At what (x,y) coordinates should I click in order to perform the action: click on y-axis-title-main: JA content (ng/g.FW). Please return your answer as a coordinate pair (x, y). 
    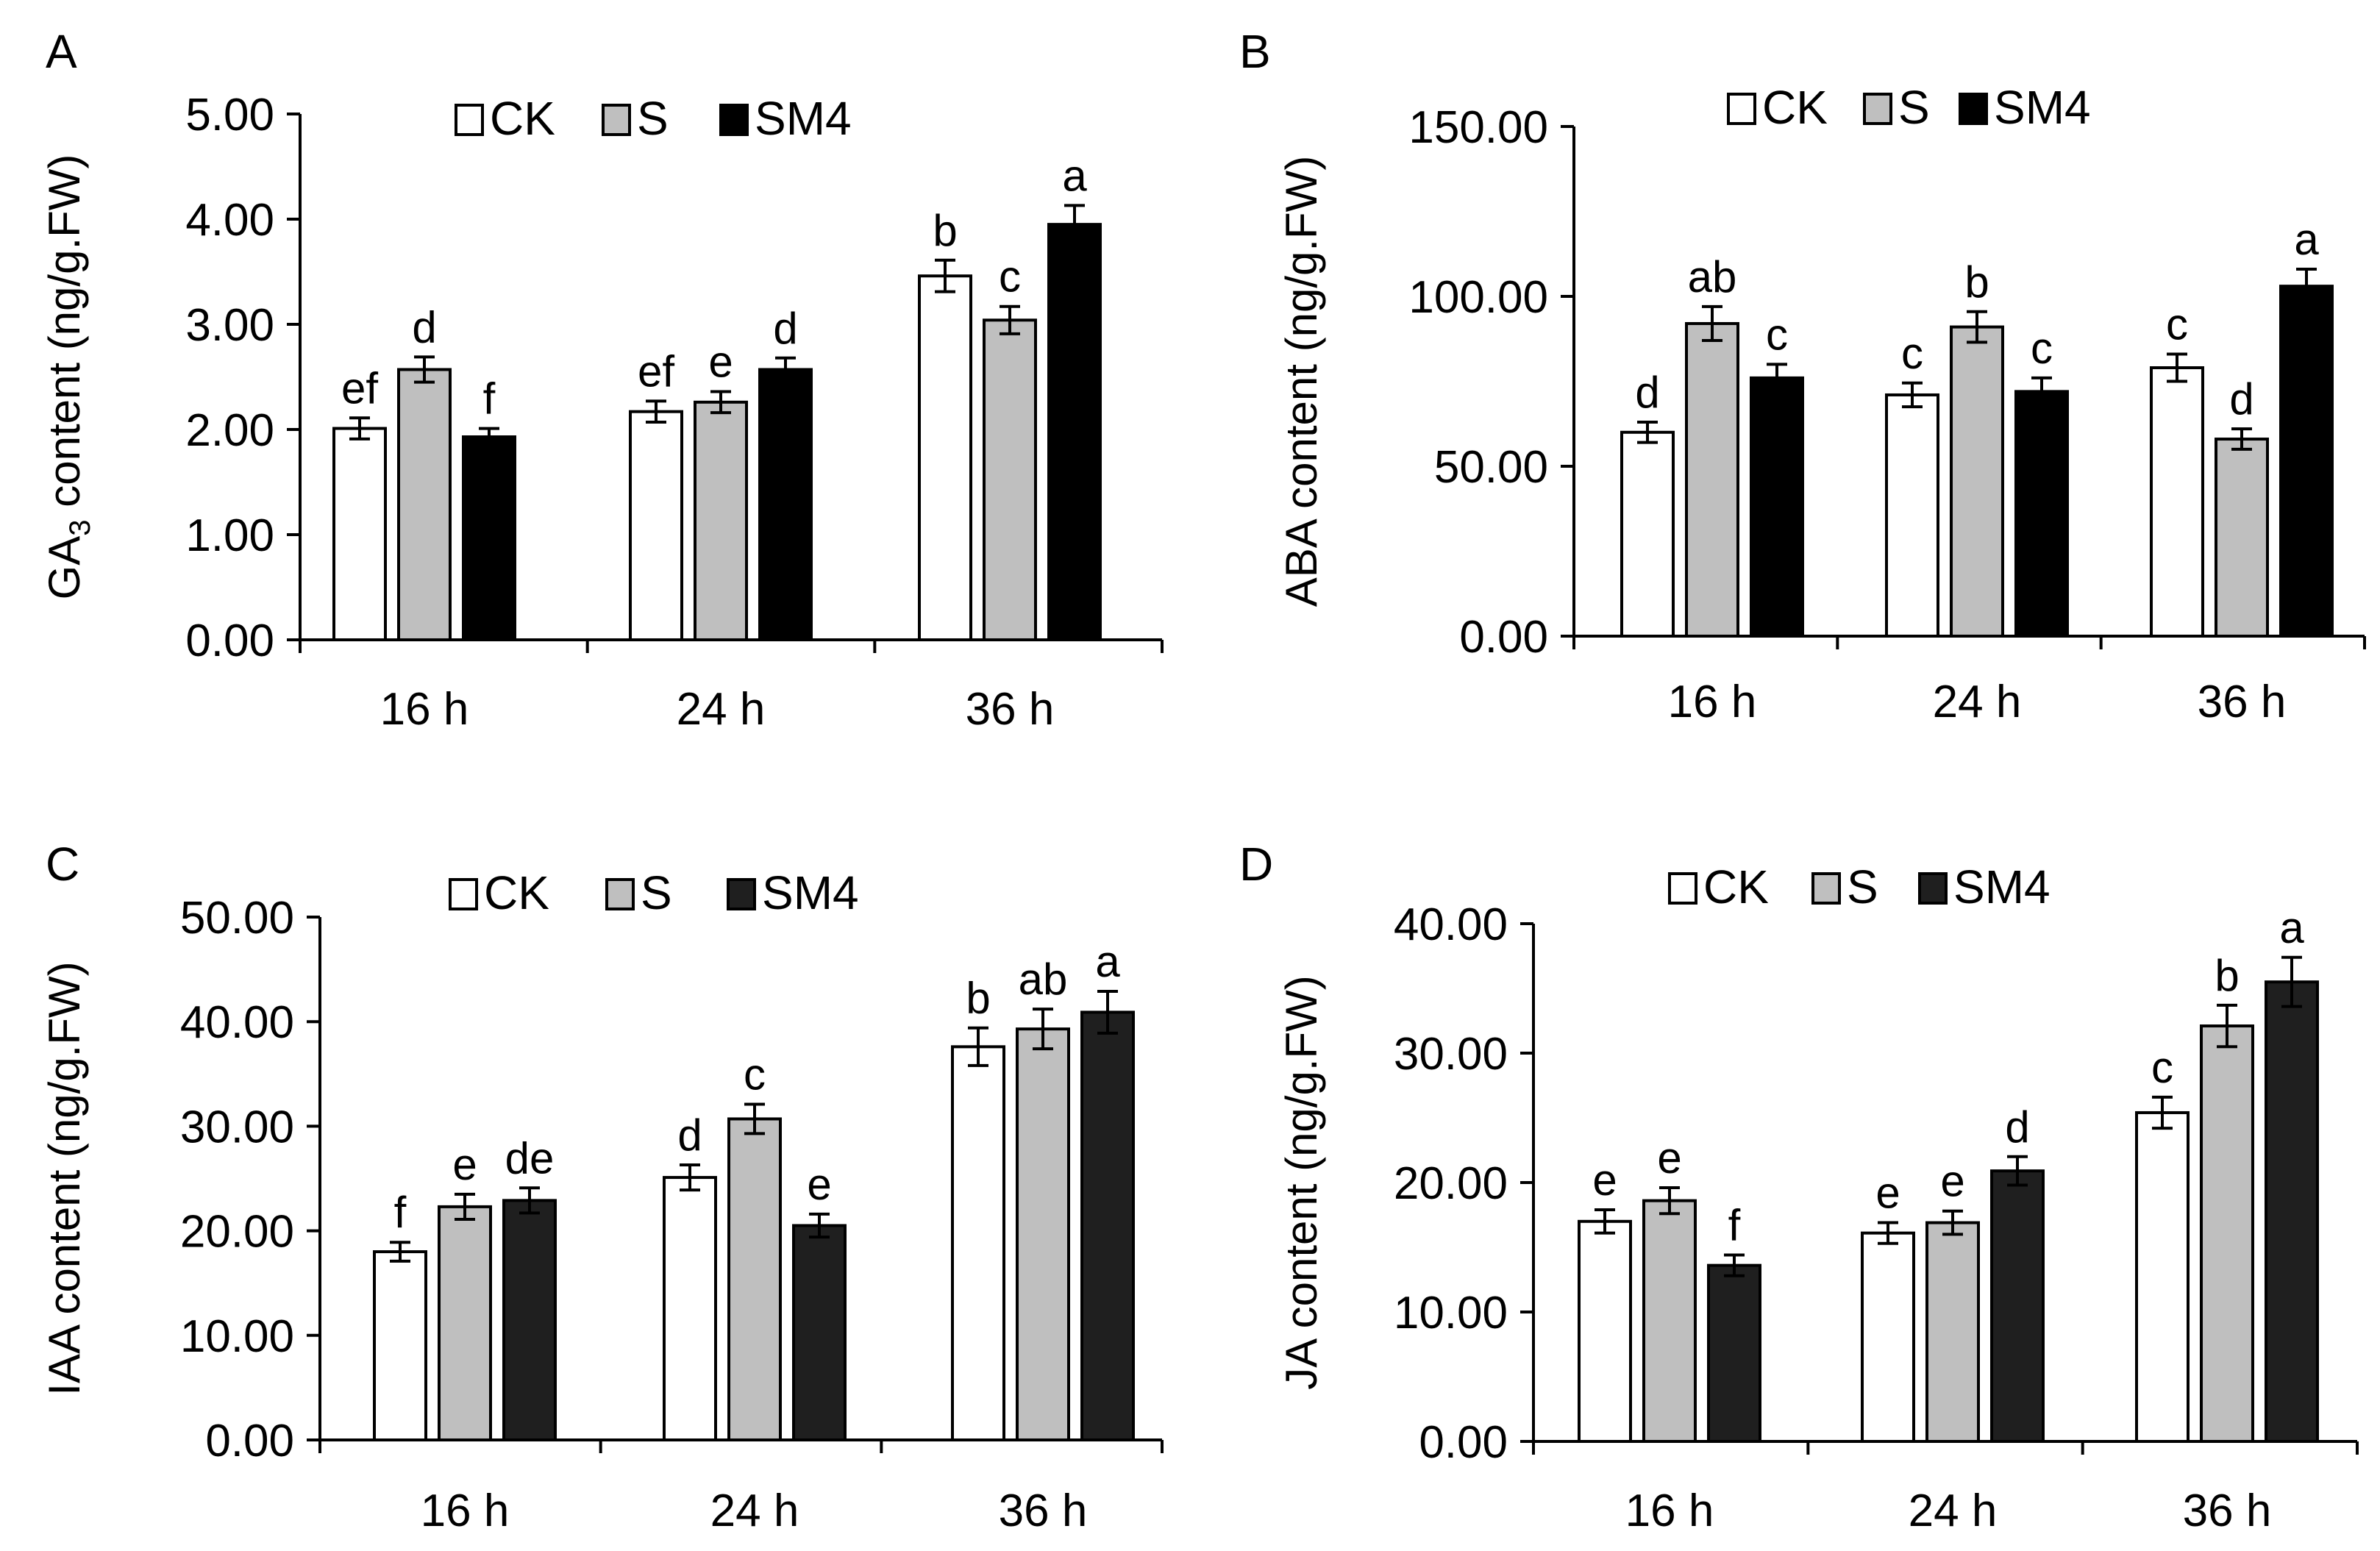
    Looking at the image, I should click on (1302, 1182).